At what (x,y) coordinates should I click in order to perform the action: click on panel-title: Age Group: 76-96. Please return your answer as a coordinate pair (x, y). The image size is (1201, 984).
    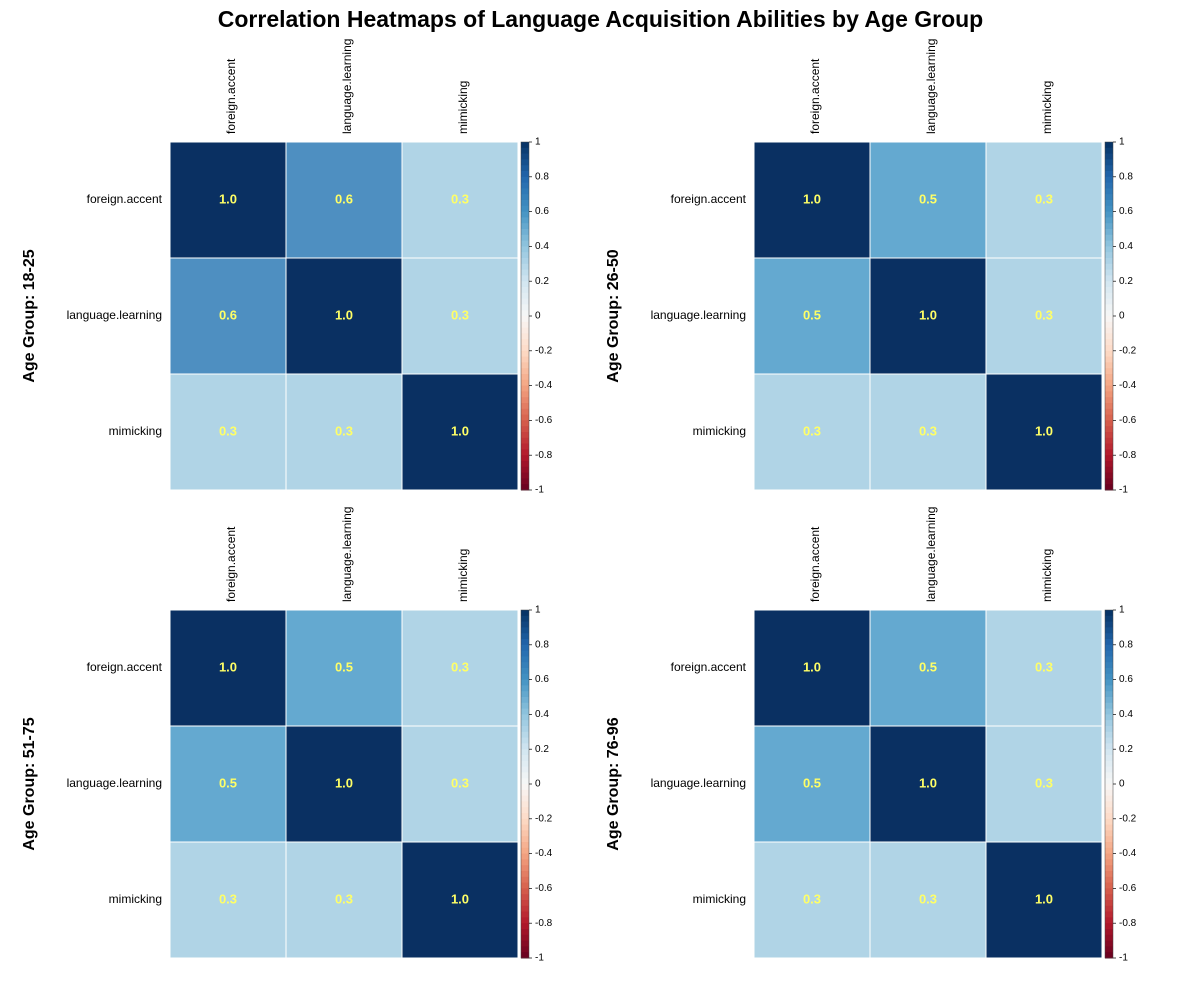
    Looking at the image, I should click on (613, 783).